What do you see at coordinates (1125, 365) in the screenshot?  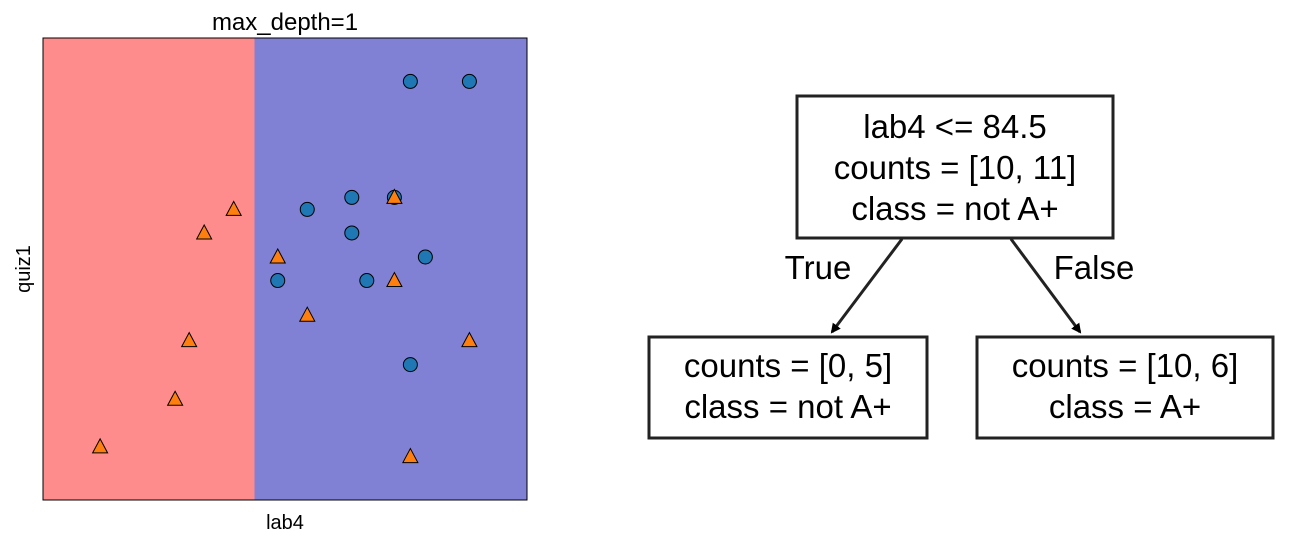 I see `right-leaf-line-1: counts = [10, 6]` at bounding box center [1125, 365].